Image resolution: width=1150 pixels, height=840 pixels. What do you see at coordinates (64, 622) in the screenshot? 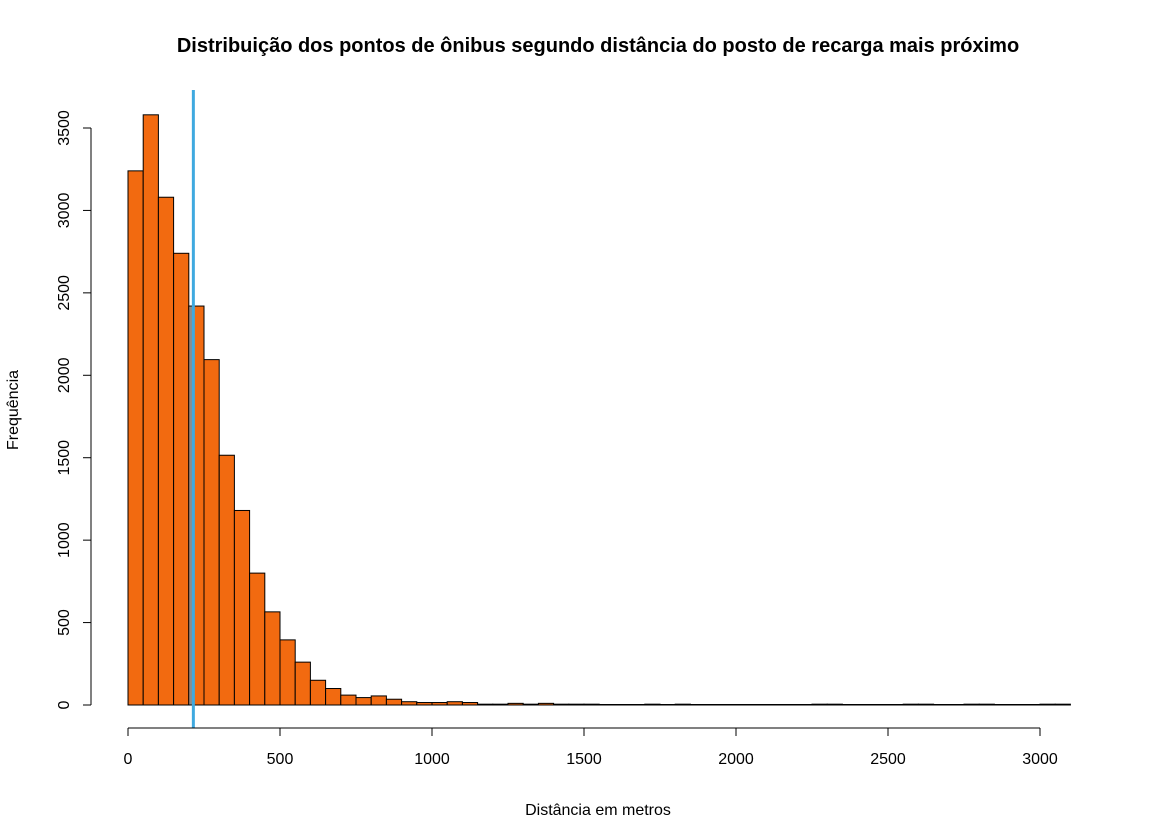
I see `y-tick-label: 500` at bounding box center [64, 622].